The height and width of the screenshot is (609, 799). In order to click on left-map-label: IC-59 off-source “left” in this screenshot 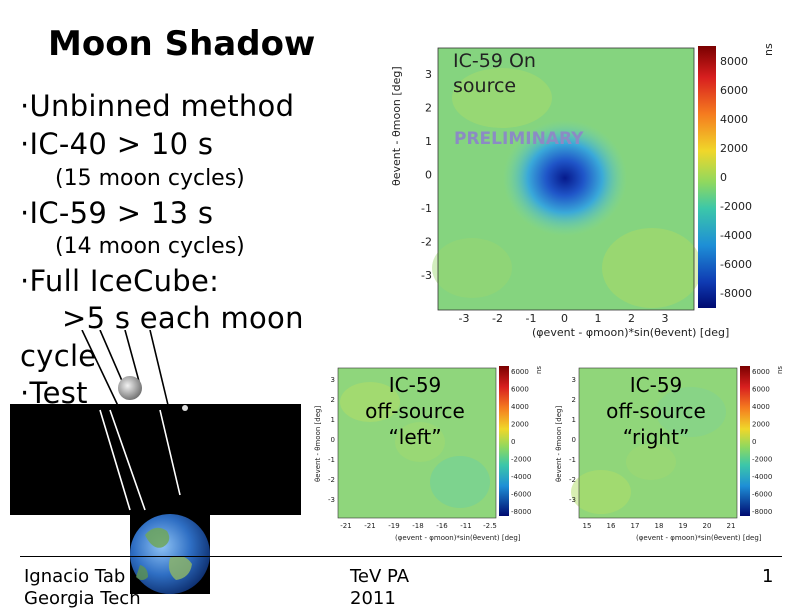, I will do `click(415, 411)`.